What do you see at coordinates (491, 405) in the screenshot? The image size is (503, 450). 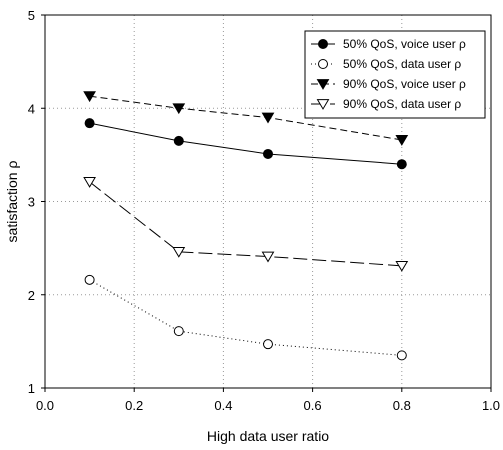 I see `x-tick-label: 1.0` at bounding box center [491, 405].